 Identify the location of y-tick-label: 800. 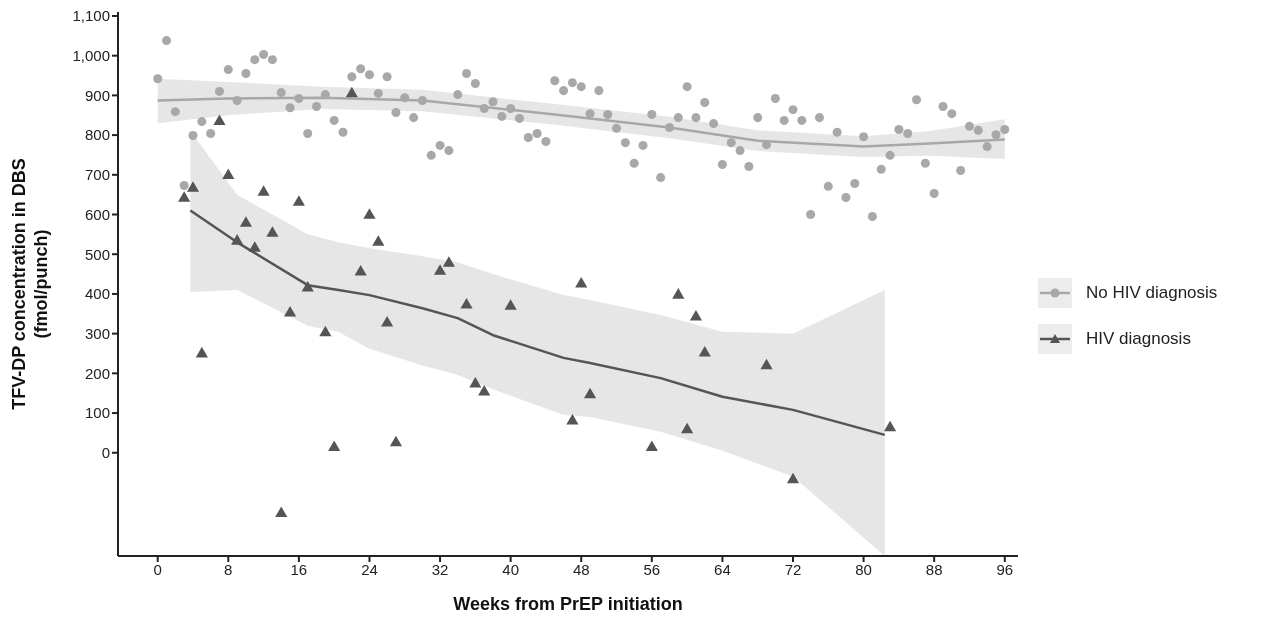
(97, 135).